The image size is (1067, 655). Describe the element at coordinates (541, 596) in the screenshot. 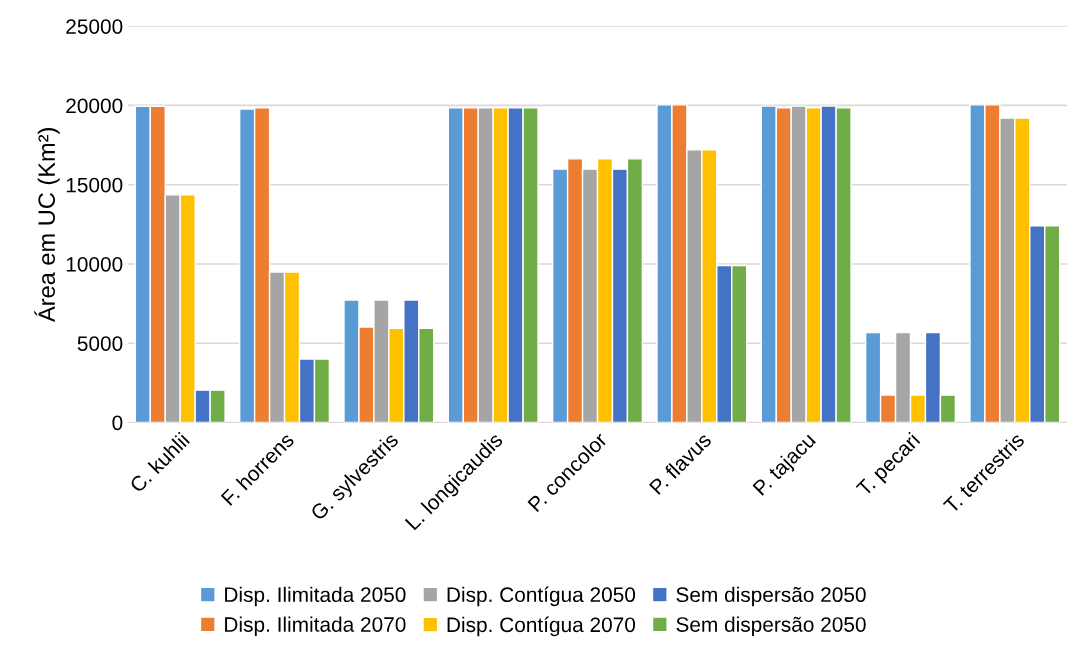

I see `legend-label: Disp. Contígua 2050` at that location.